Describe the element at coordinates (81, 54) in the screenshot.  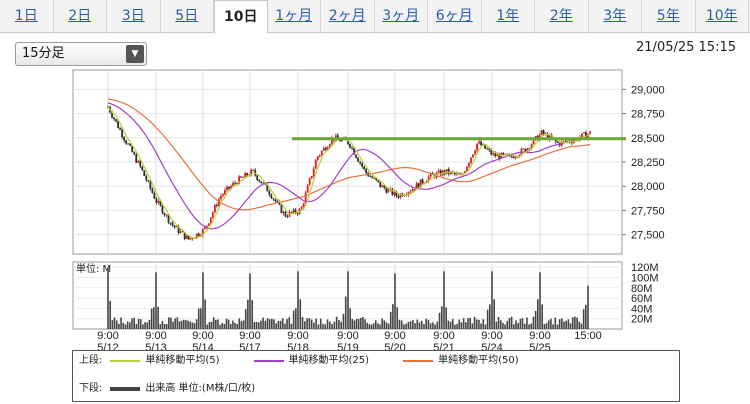
I see `interval-select: 15分足 ▼` at that location.